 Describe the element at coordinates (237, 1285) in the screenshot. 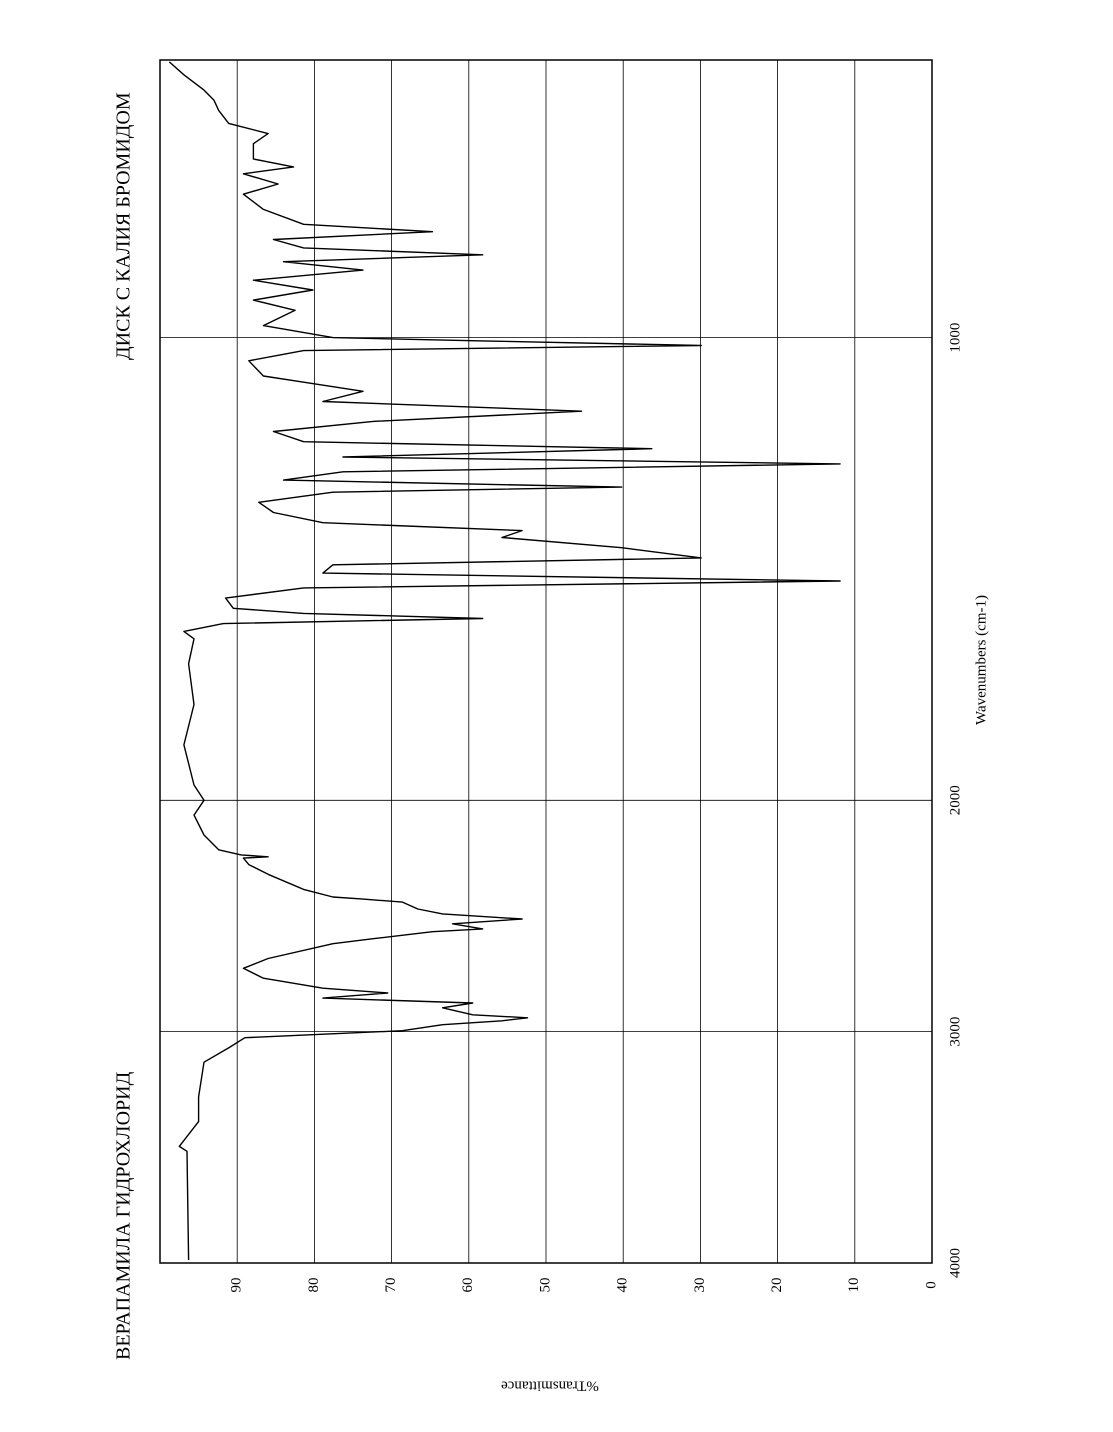

I see `y-tick-label: 90` at that location.